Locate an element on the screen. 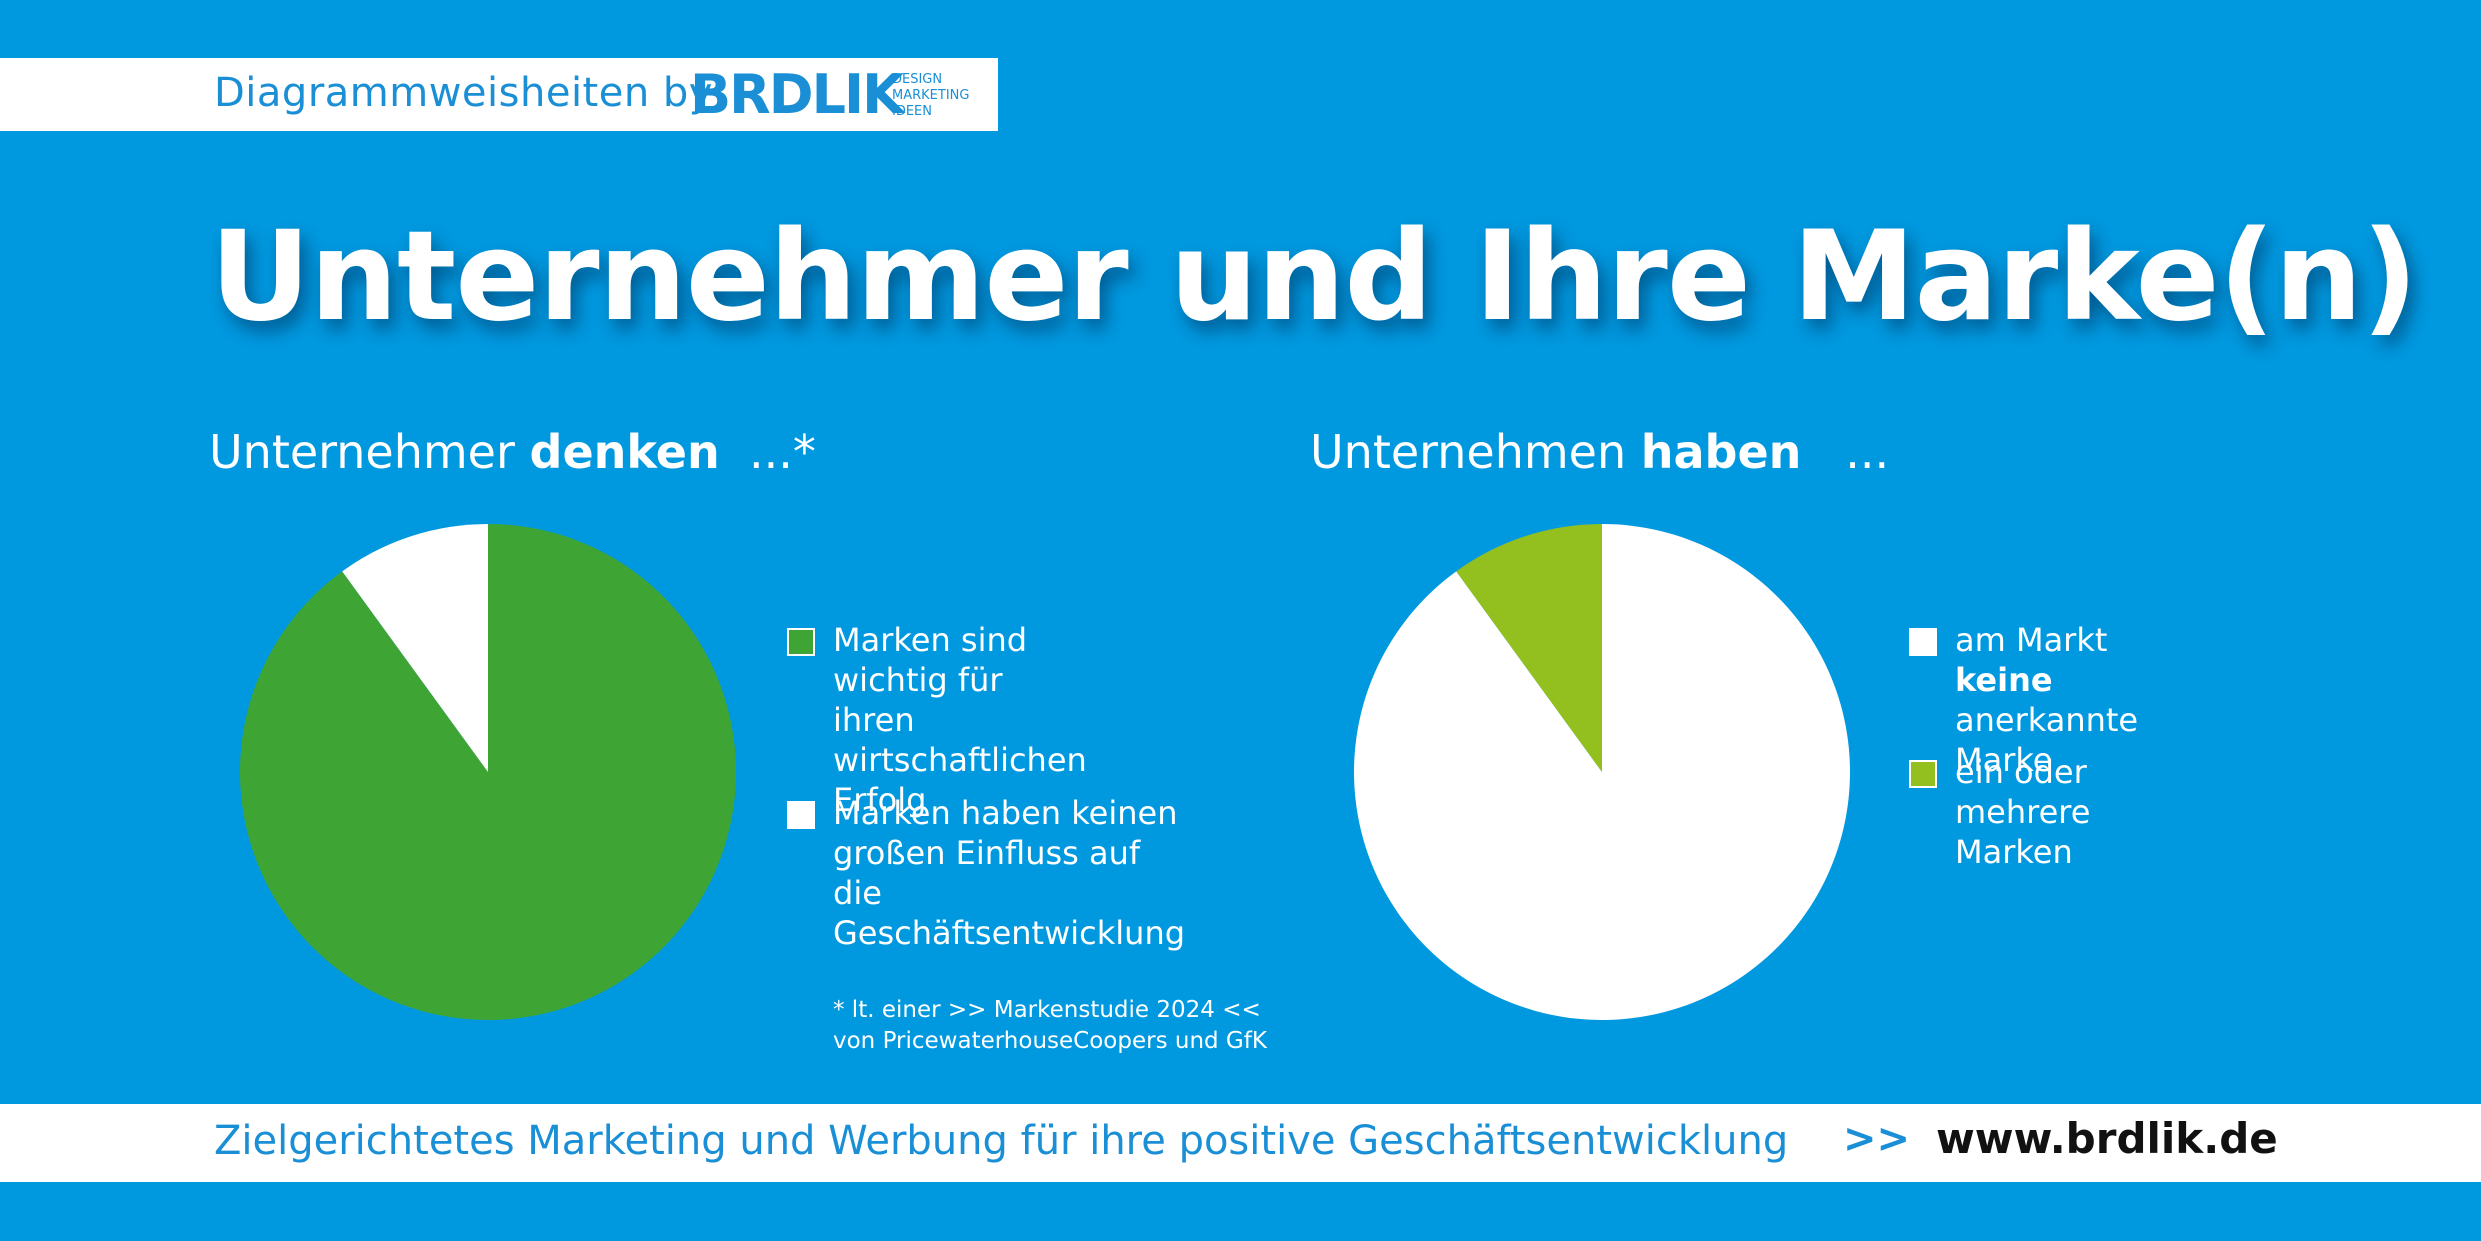 This screenshot has width=2481, height=1241. chart1-heading-bold: denken is located at coordinates (624, 452).